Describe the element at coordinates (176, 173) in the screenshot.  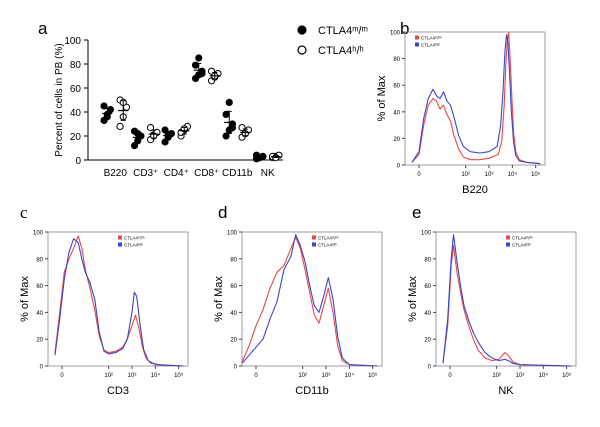
I see `x-tick-label: CD4⁺` at that location.